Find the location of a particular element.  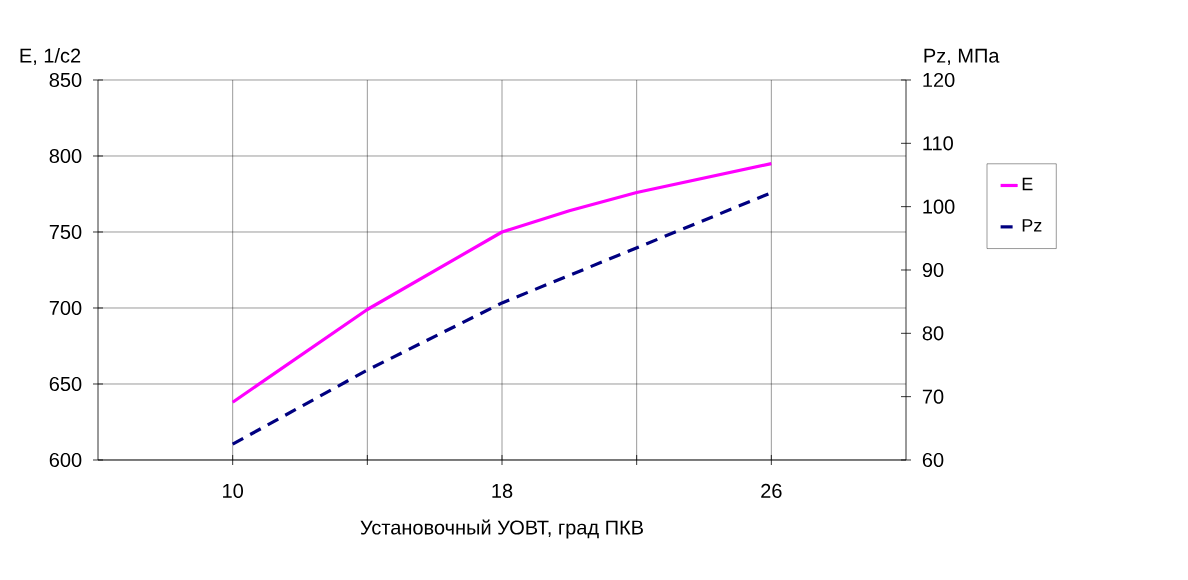

y-tick-label: 600 is located at coordinates (65, 460).